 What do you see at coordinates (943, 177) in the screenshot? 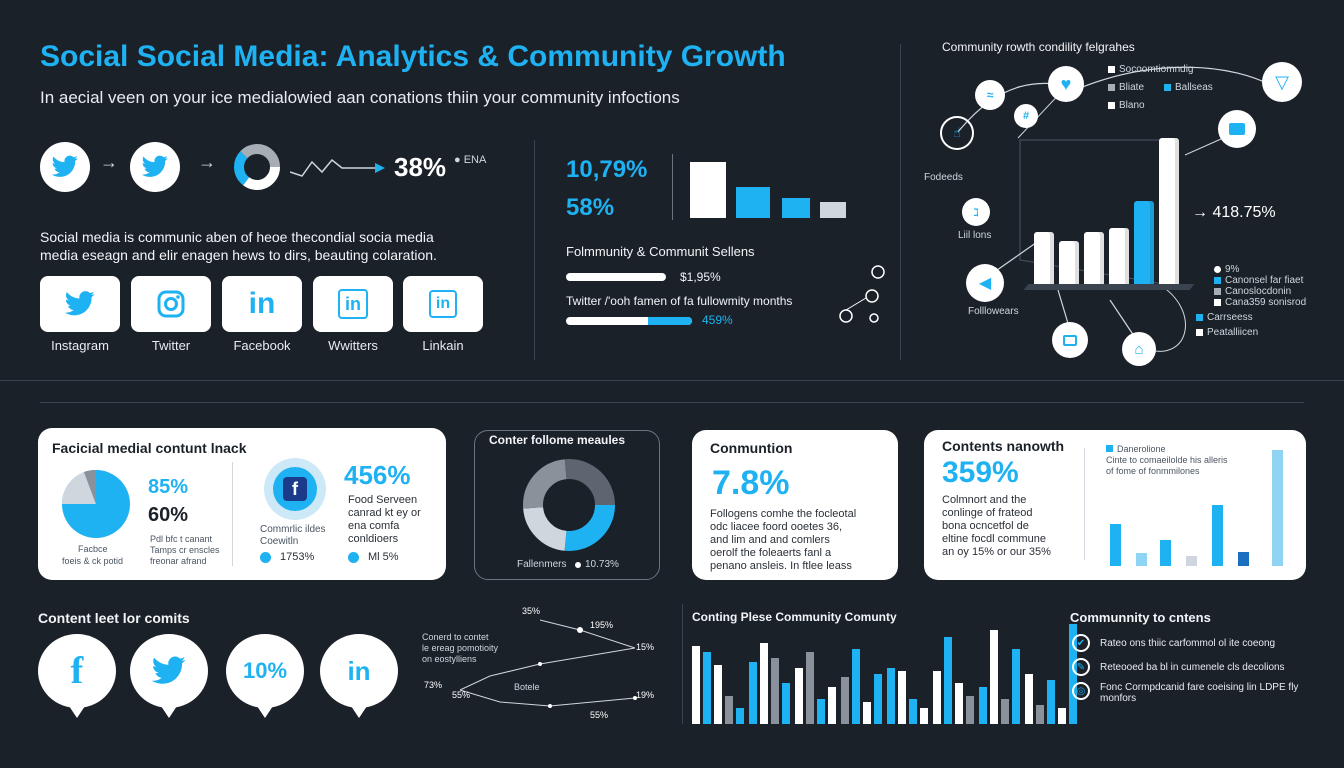
I see `community-label-left: Fodeeds` at bounding box center [943, 177].